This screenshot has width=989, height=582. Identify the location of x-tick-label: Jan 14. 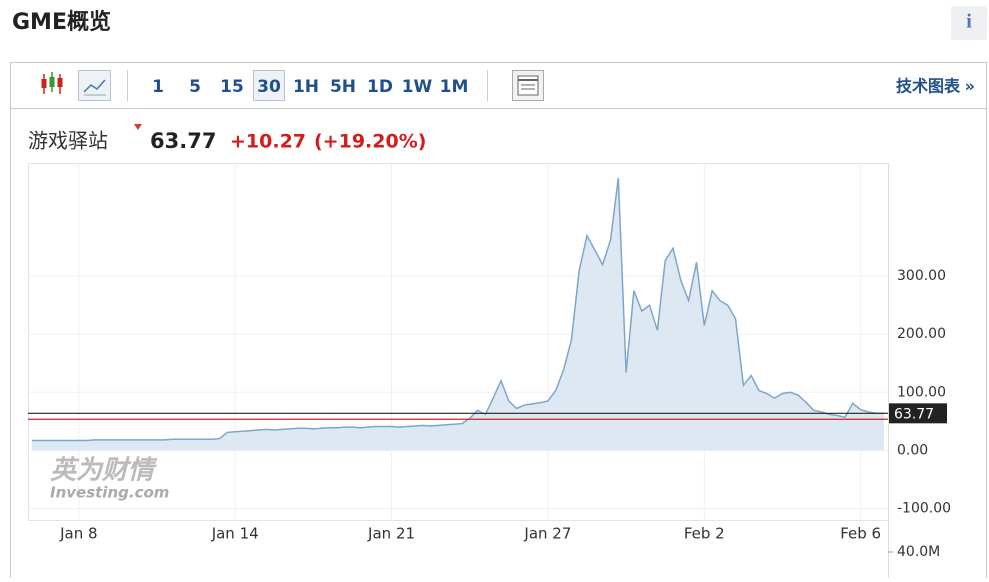
(235, 534).